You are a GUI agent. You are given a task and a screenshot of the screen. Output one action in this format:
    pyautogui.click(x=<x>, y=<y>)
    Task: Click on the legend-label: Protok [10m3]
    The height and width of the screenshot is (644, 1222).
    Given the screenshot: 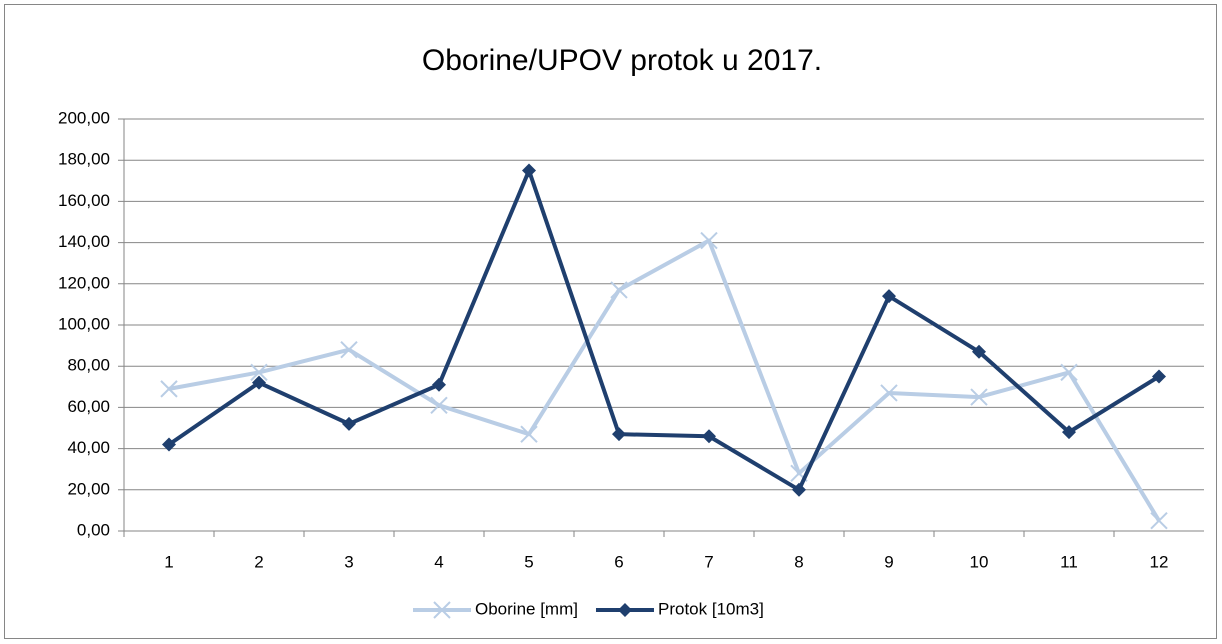 What is the action you would take?
    pyautogui.click(x=711, y=608)
    